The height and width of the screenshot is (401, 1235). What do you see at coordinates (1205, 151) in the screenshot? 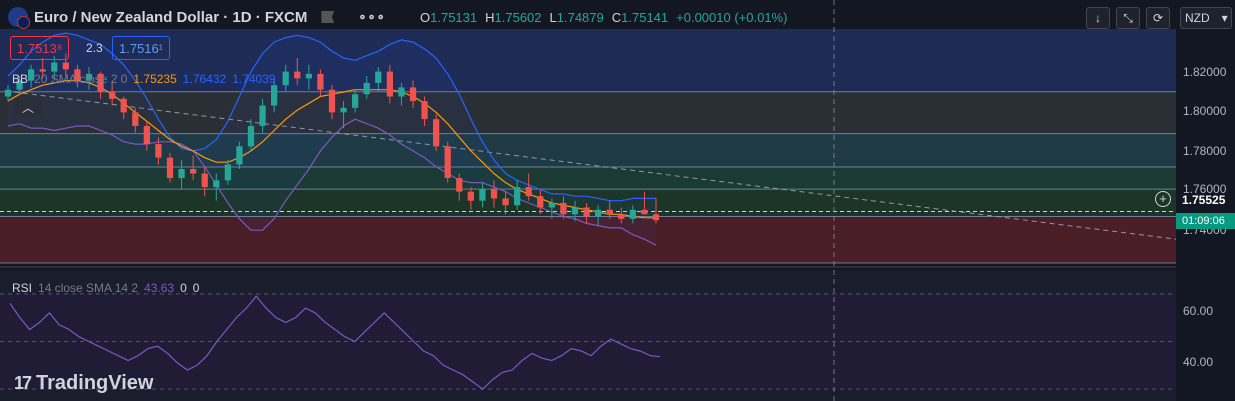
I see `price-tick: 1.78000` at bounding box center [1205, 151].